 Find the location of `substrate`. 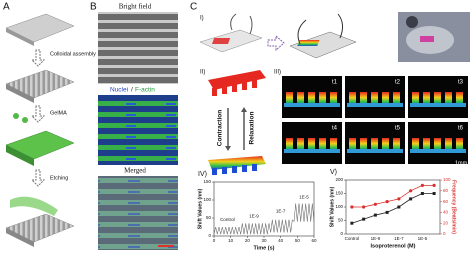

substrate is located at coordinates (40, 228).